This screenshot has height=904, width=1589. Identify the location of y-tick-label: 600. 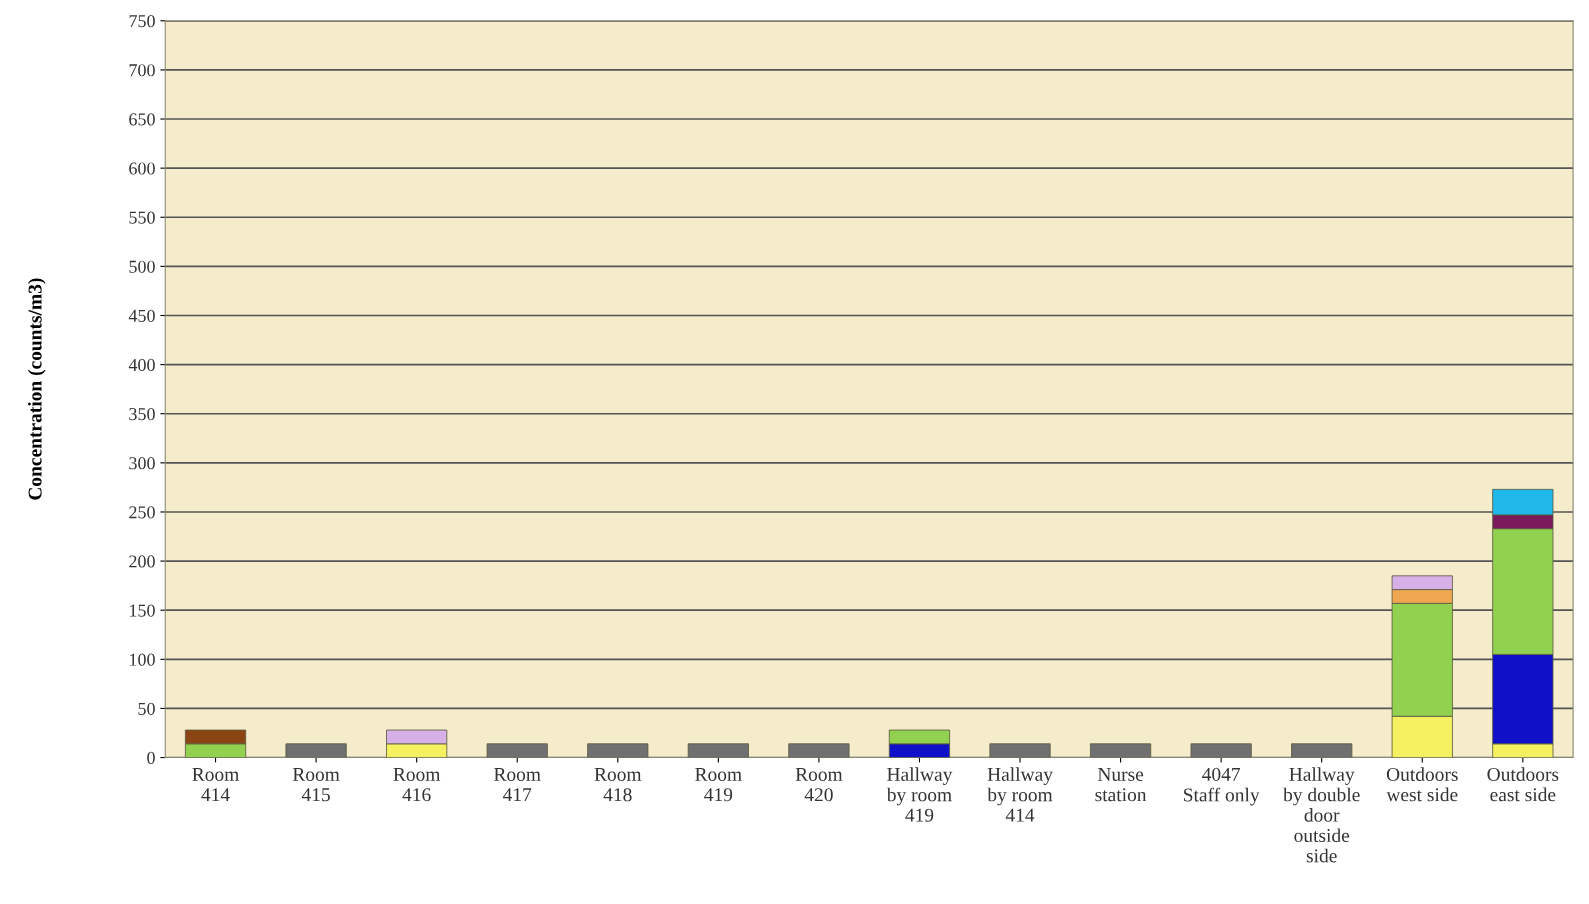
(142, 168).